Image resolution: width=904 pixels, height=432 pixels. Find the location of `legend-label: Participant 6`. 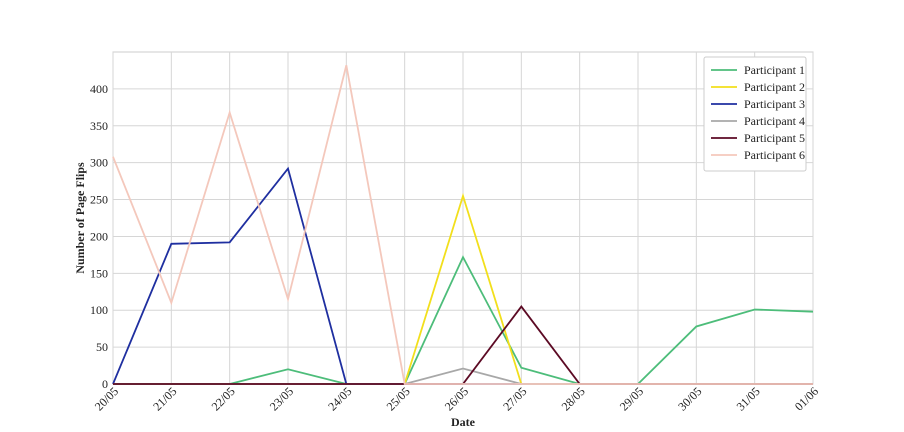

legend-label: Participant 6 is located at coordinates (774, 155).